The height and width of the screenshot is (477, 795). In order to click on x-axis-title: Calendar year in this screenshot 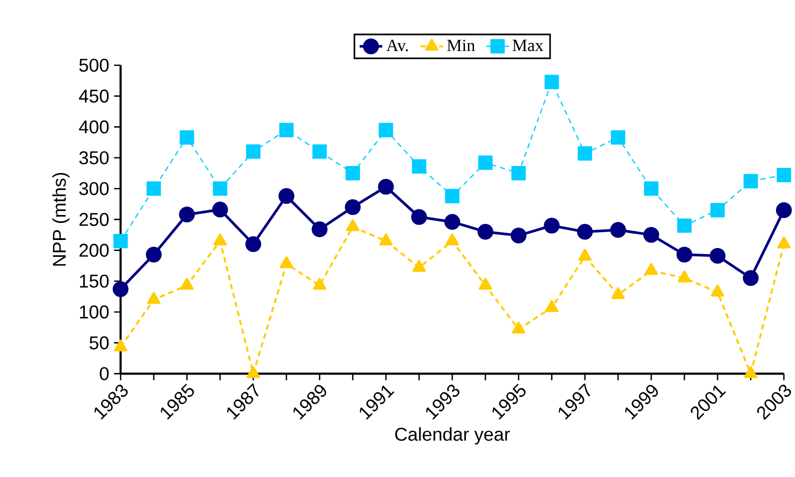, I will do `click(452, 435)`.